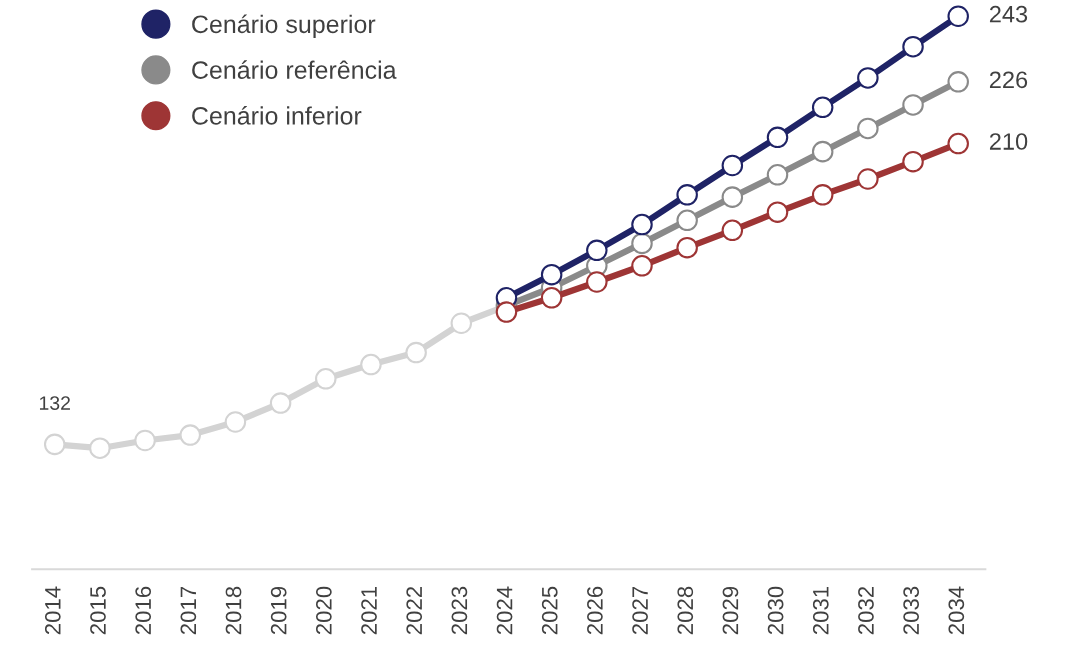 The image size is (1071, 658). I want to click on x-tick-label: 2017, so click(188, 610).